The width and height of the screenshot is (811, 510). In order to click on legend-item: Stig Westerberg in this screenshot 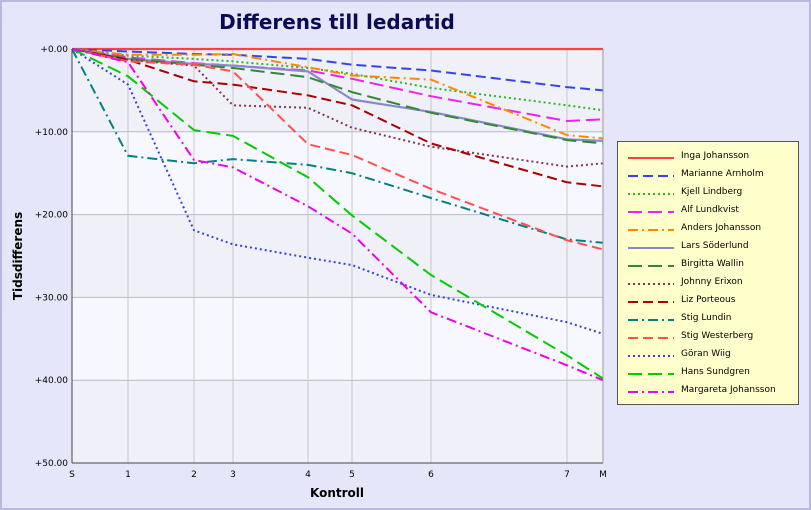, I will do `click(708, 338)`.